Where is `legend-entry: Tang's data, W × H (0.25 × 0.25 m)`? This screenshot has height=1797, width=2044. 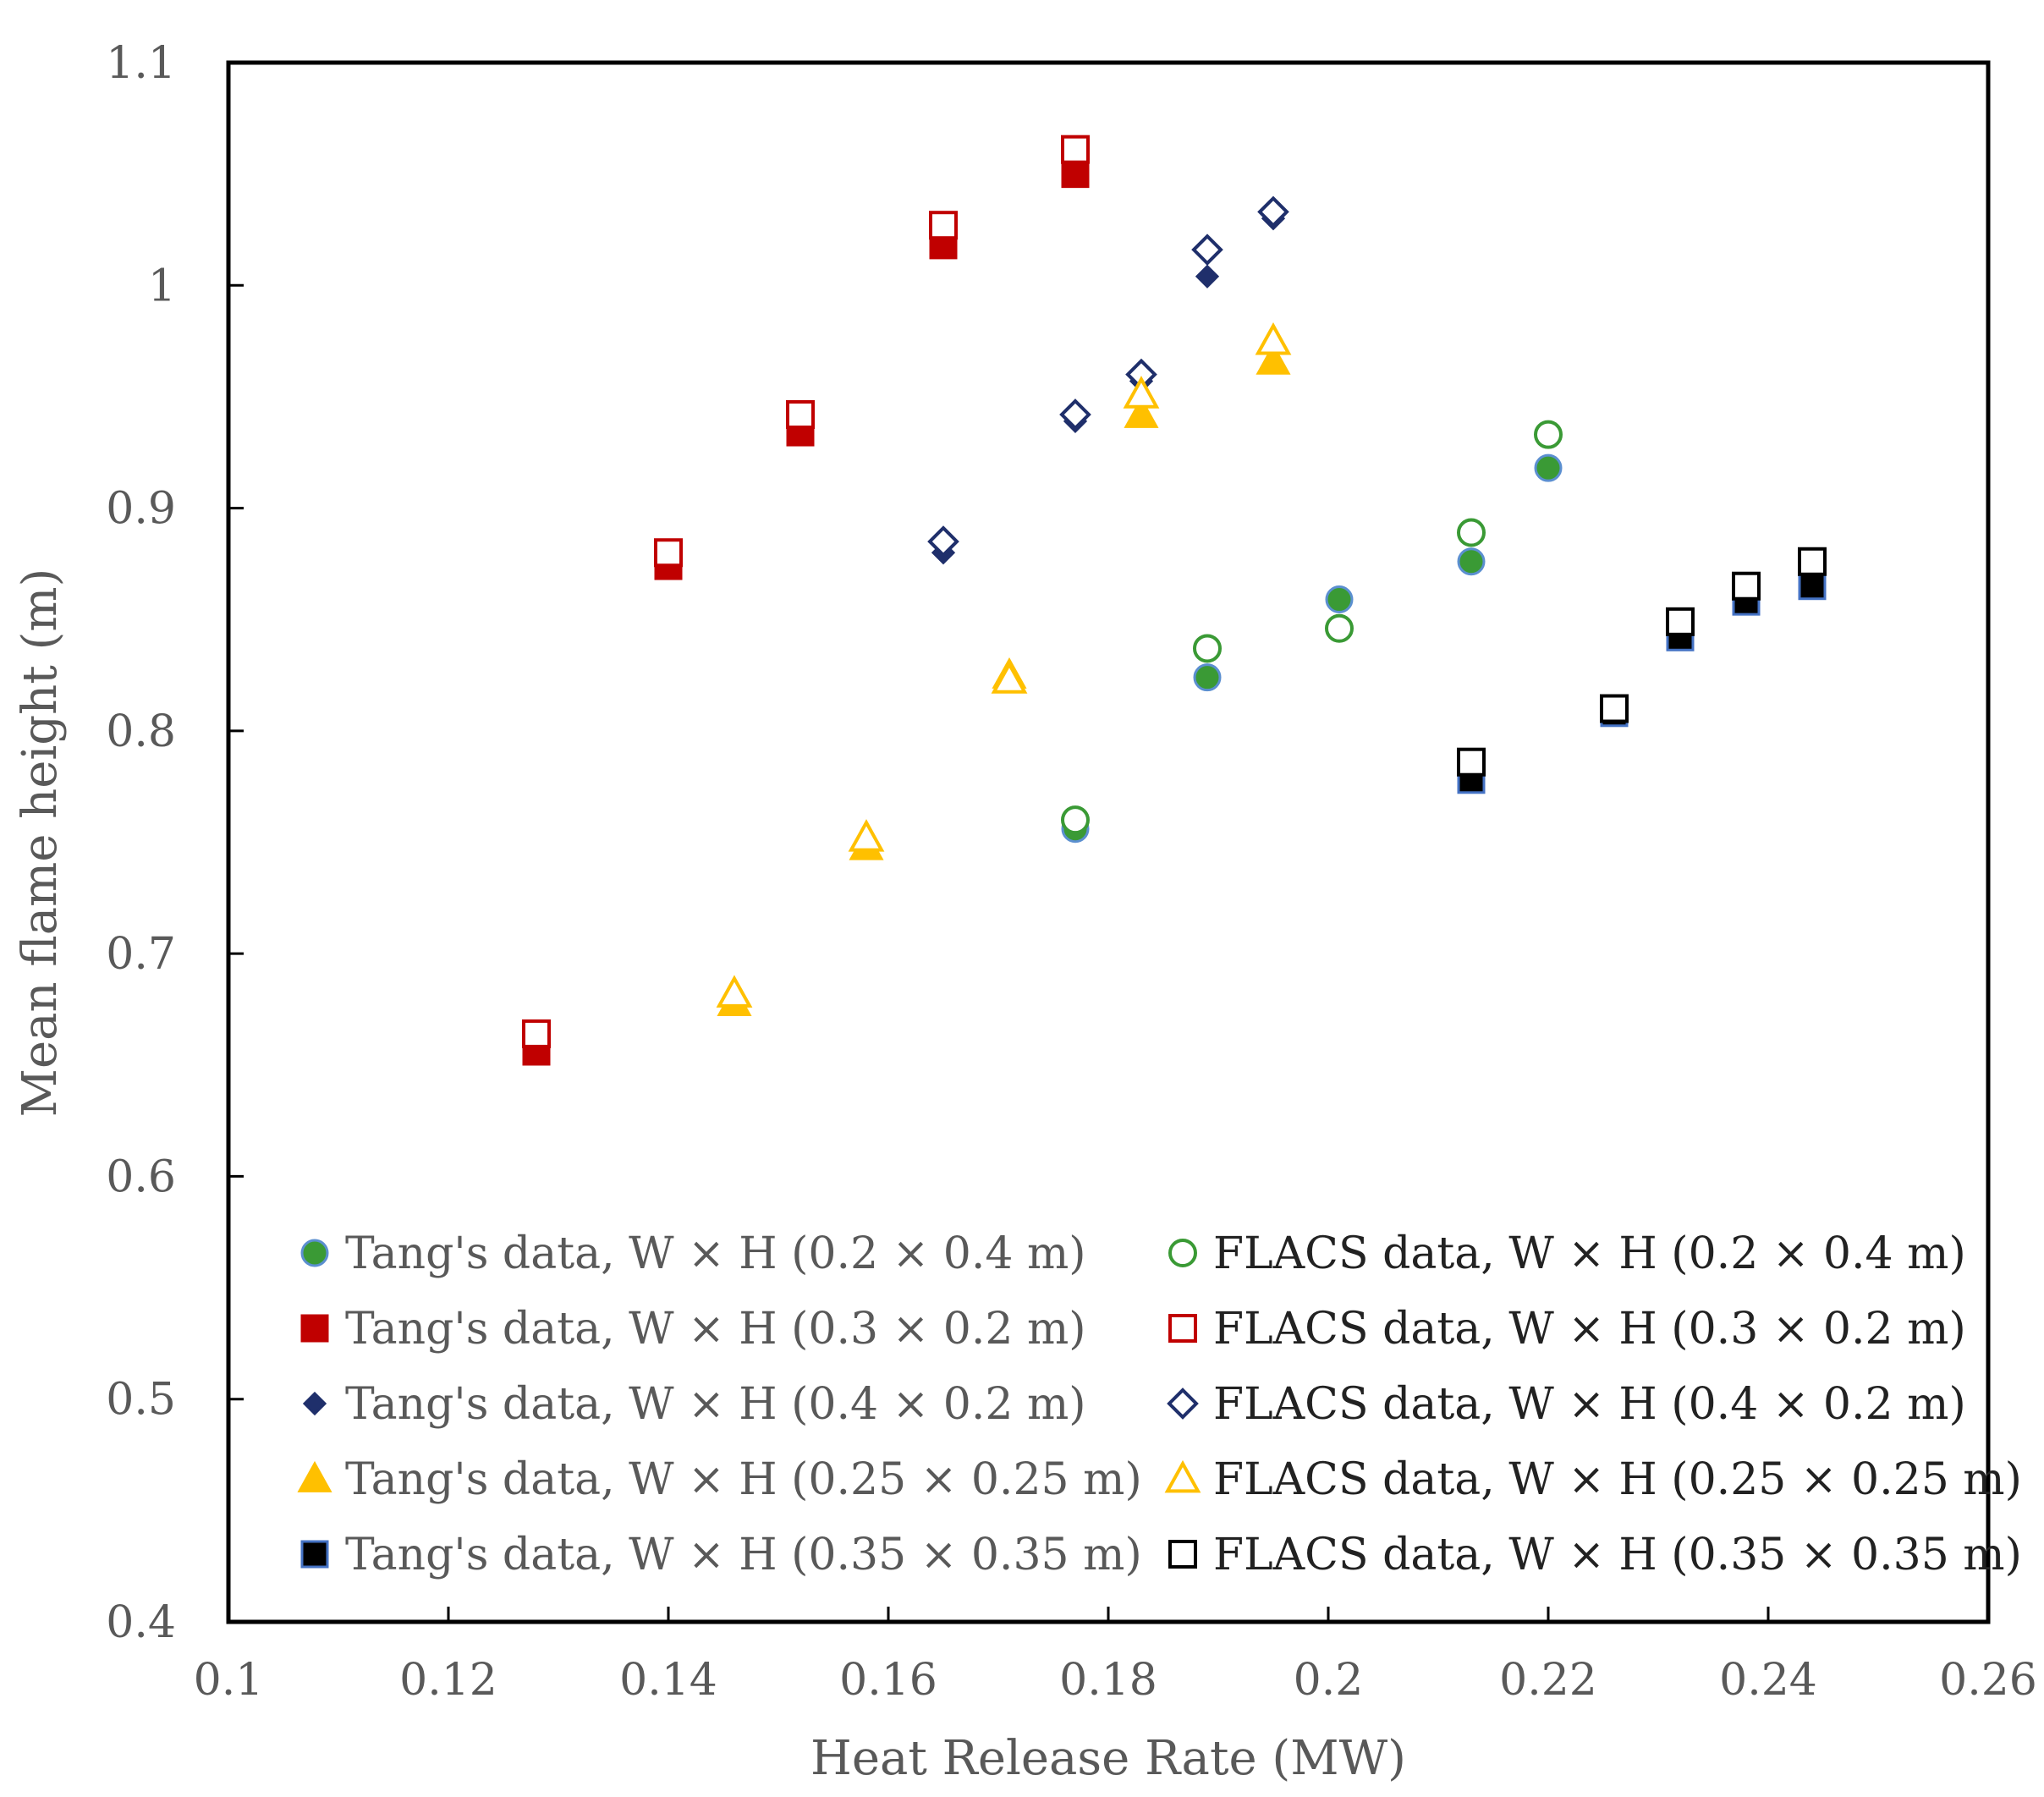
legend-entry: Tang's data, W × H (0.25 × 0.25 m) is located at coordinates (719, 1479).